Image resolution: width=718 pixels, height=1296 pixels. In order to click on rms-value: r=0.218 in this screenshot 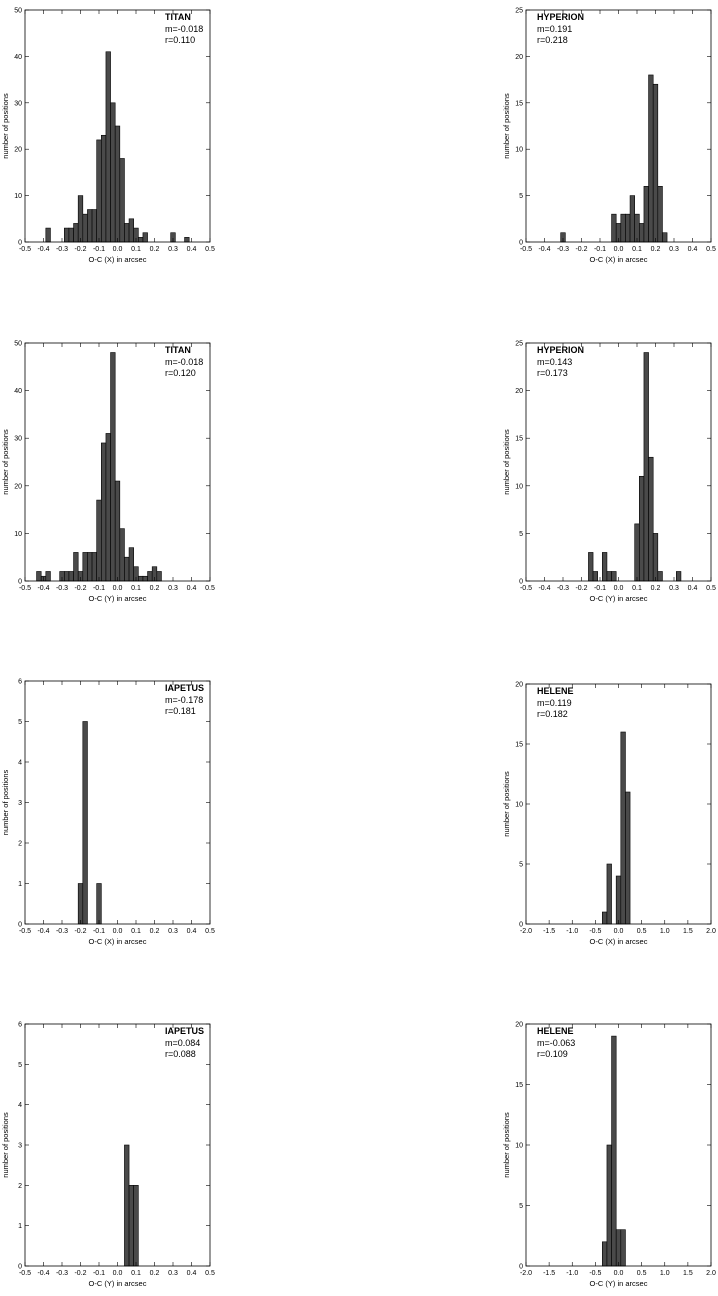, I will do `click(552, 40)`.